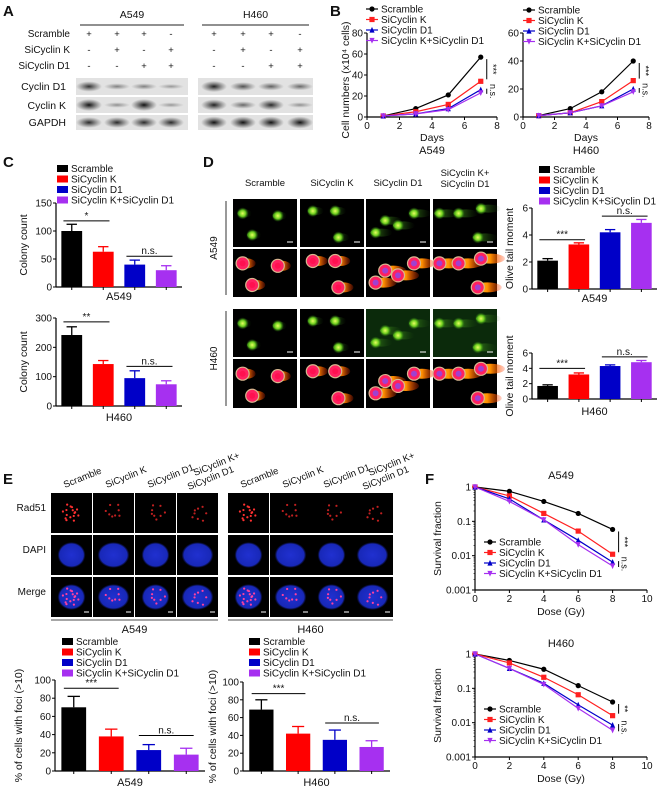 The height and width of the screenshot is (790, 663). What do you see at coordinates (132, 15) in the screenshot?
I see `blot-group-title: A549` at bounding box center [132, 15].